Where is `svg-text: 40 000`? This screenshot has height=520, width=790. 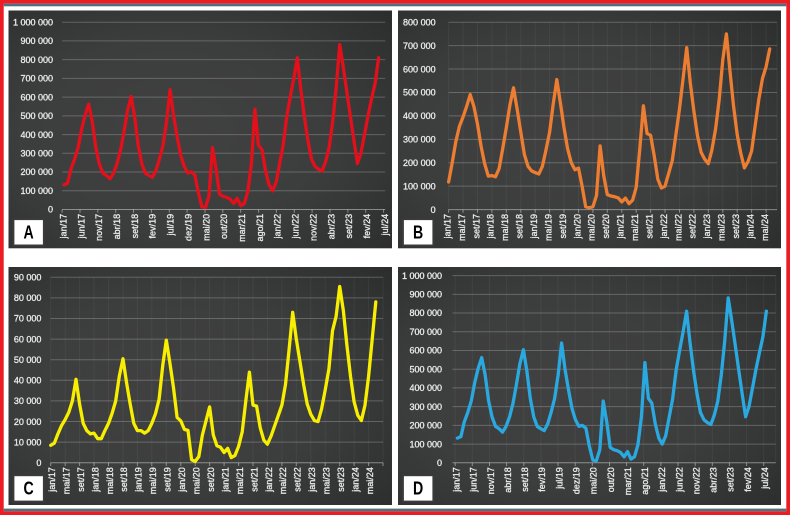 svg-text: 40 000 is located at coordinates (28, 381).